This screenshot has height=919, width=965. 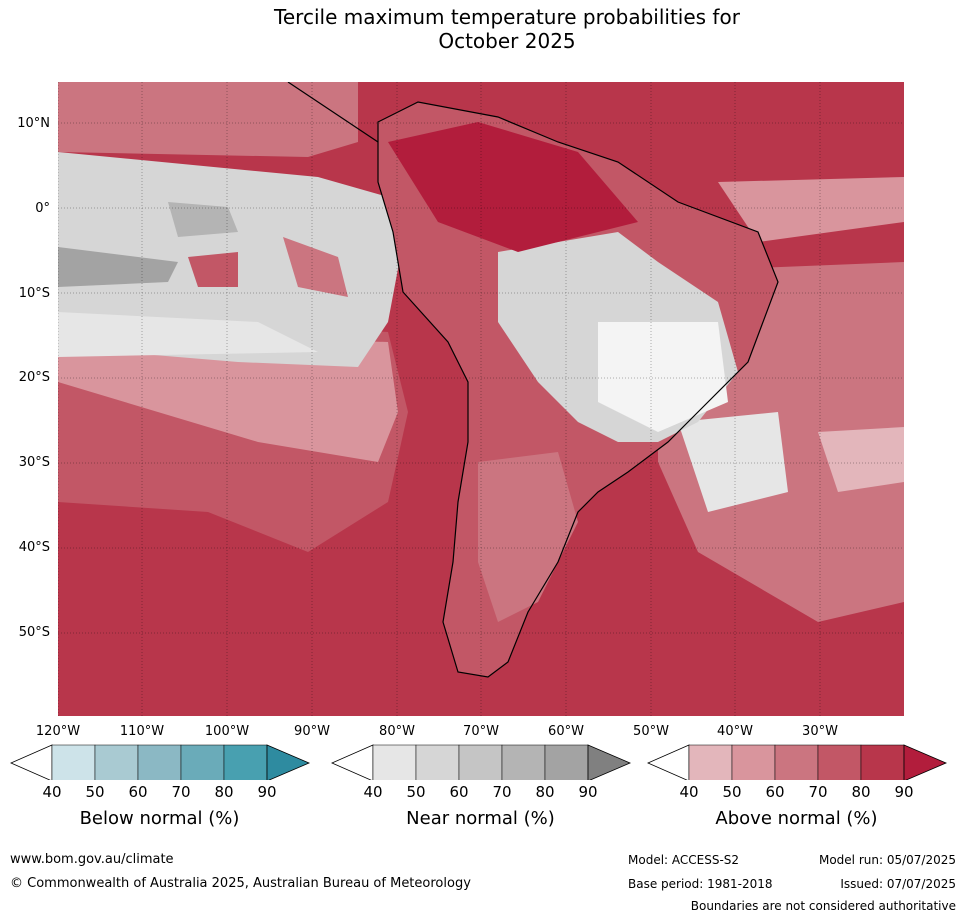 What do you see at coordinates (31, 762) in the screenshot?
I see `below-normal-left-arrow` at bounding box center [31, 762].